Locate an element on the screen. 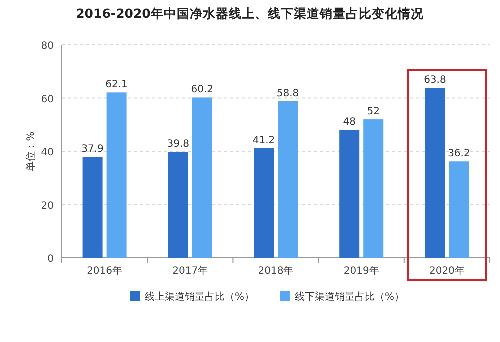  data-label: 62.1 is located at coordinates (117, 85).